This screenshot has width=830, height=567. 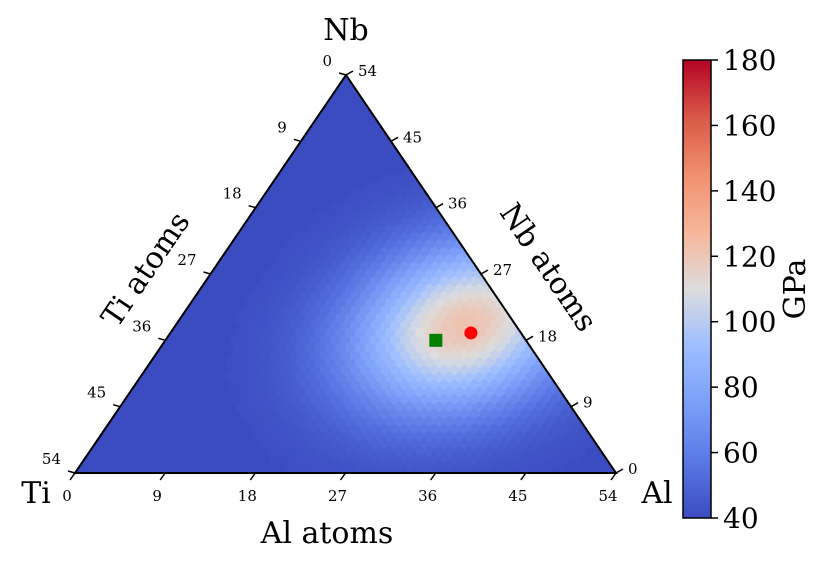 I want to click on colorbar-label: GPa, so click(x=795, y=289).